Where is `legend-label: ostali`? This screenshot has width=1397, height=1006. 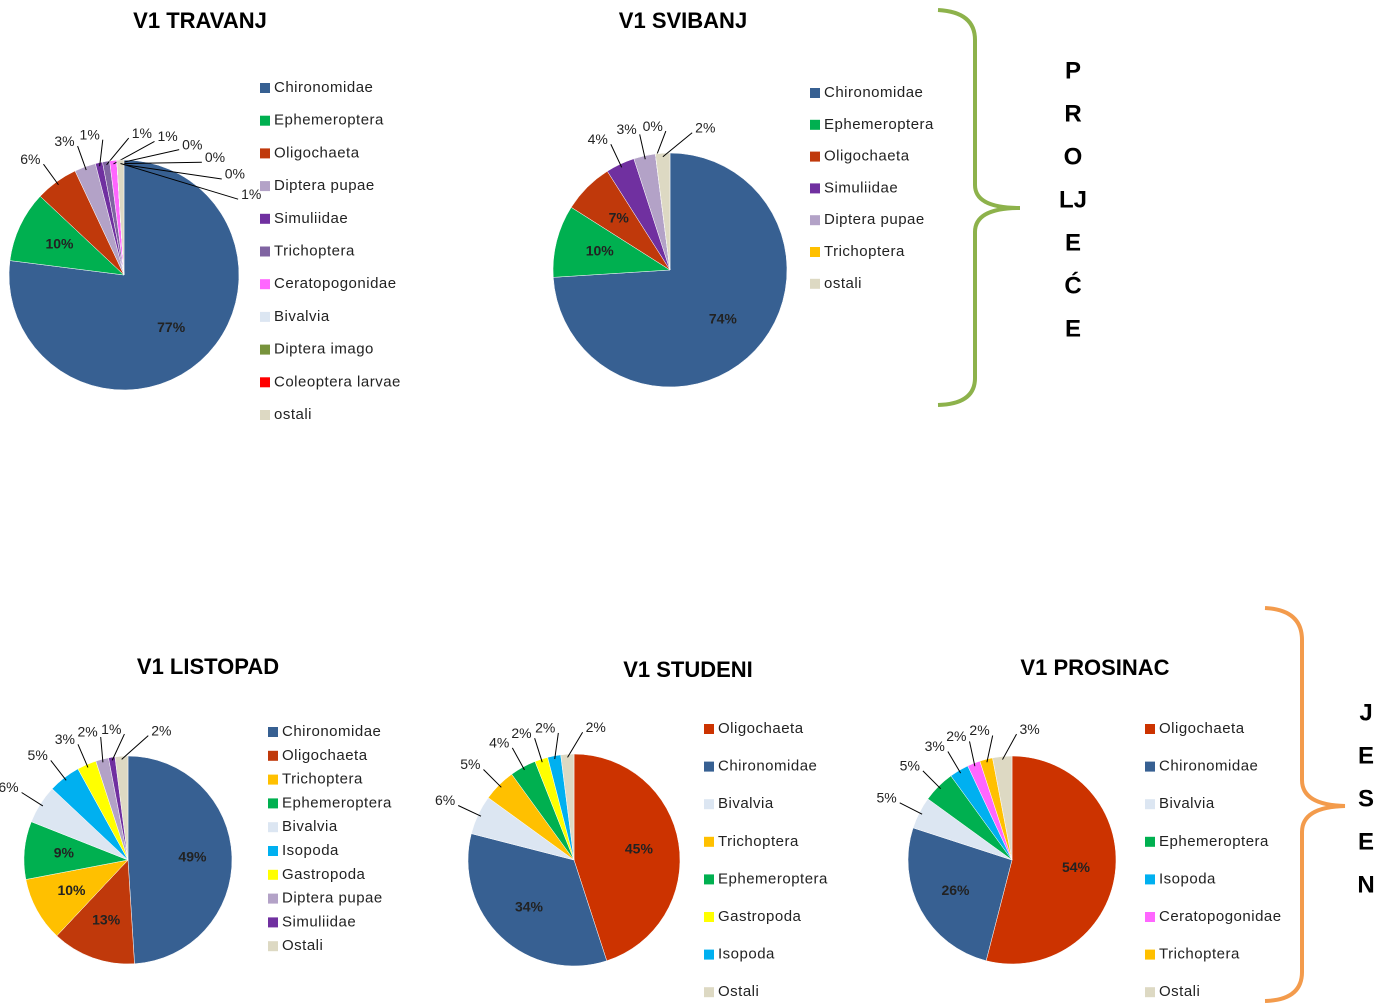
legend-label: ostali is located at coordinates (293, 414).